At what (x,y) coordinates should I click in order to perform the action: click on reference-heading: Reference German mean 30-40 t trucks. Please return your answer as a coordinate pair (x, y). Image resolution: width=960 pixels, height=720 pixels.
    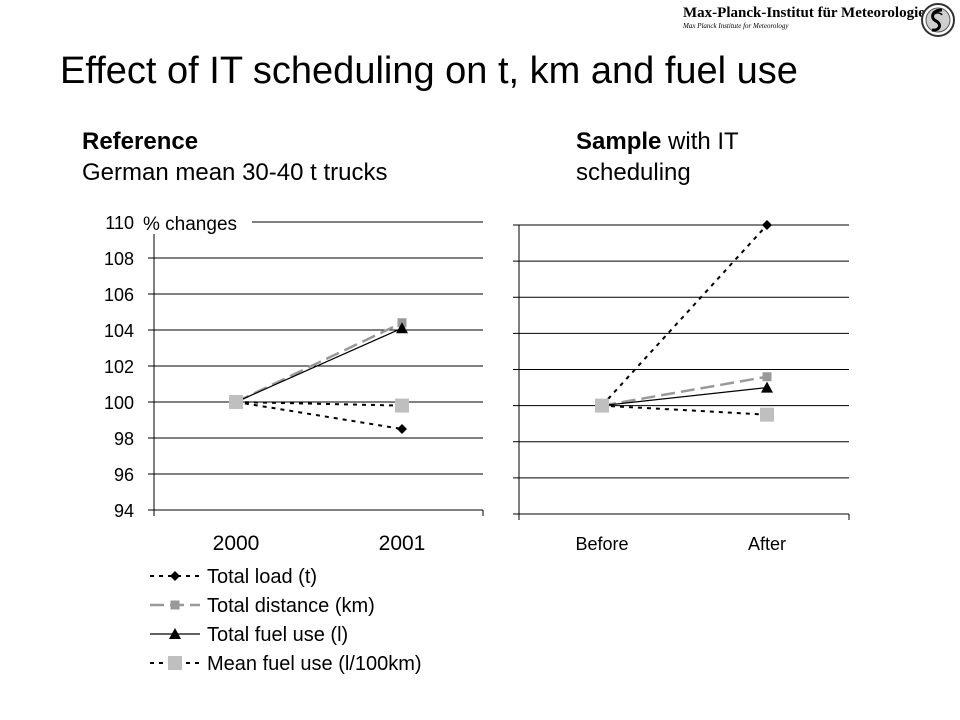
    Looking at the image, I should click on (234, 157).